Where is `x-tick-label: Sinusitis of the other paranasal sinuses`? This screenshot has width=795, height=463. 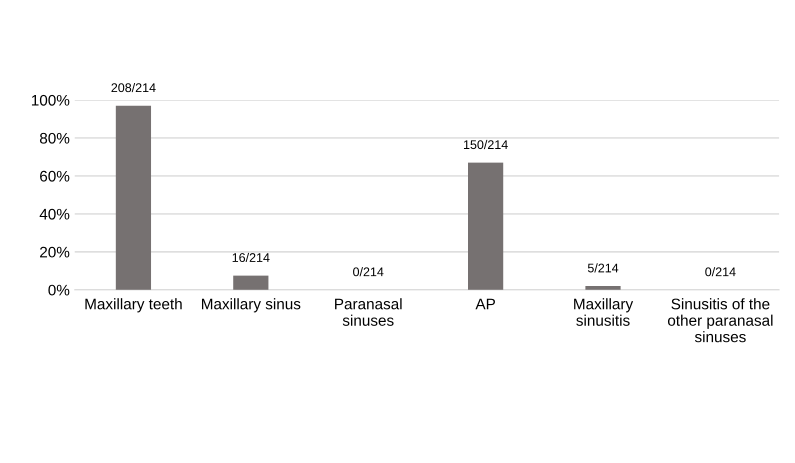
x-tick-label: Sinusitis of the other paranasal sinuses is located at coordinates (720, 320).